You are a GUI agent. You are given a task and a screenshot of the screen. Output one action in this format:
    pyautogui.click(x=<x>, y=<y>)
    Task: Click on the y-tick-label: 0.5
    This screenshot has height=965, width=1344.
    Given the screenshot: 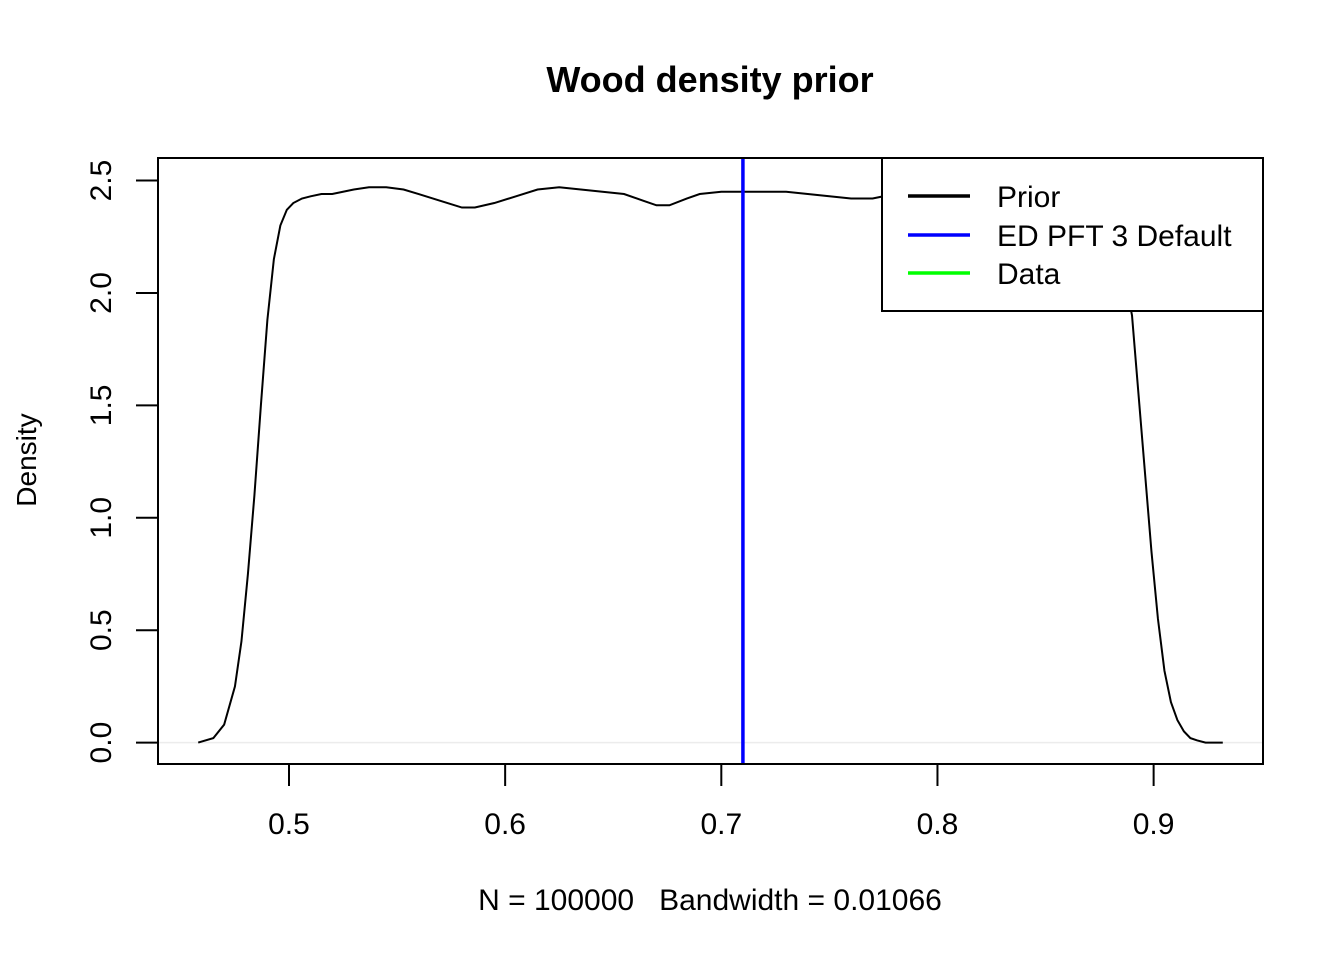 What is the action you would take?
    pyautogui.click(x=101, y=630)
    